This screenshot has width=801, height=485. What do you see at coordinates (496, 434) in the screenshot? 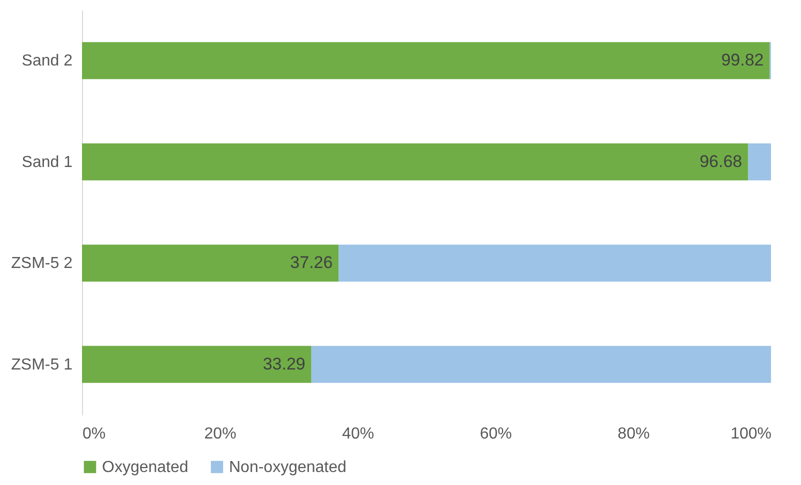
I see `x-tick-label: 60%` at bounding box center [496, 434].